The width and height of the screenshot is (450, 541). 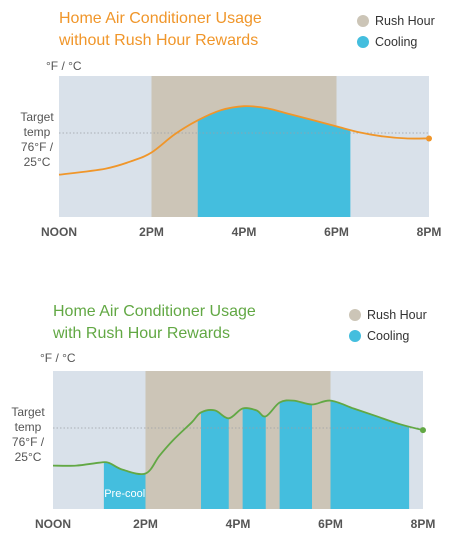 What do you see at coordinates (159, 40) in the screenshot?
I see `chart-title-line-2: without Rush Hour Rewards` at bounding box center [159, 40].